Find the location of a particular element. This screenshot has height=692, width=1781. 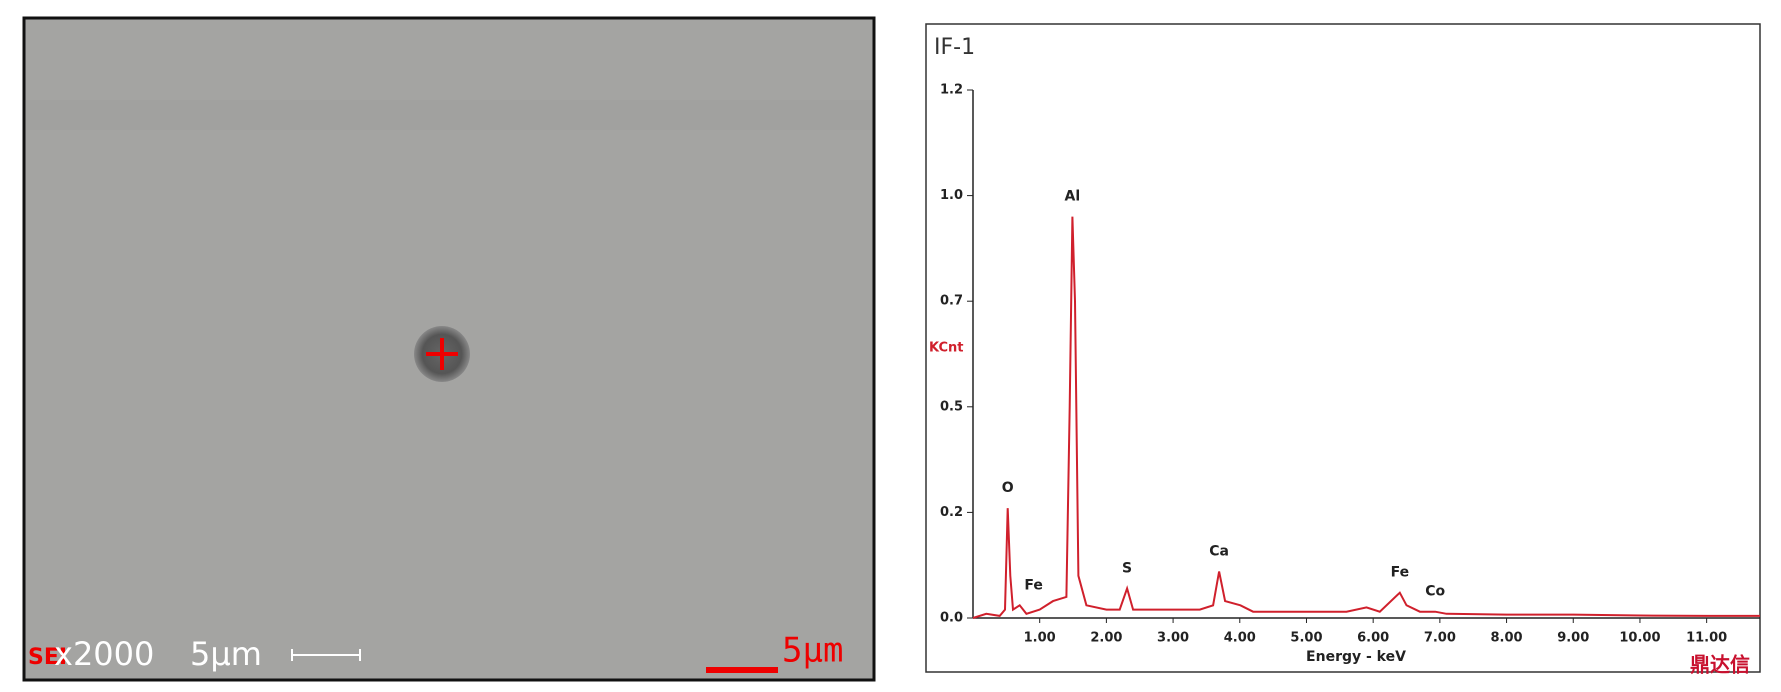

y-tick-label: 1.0 is located at coordinates (951, 195).